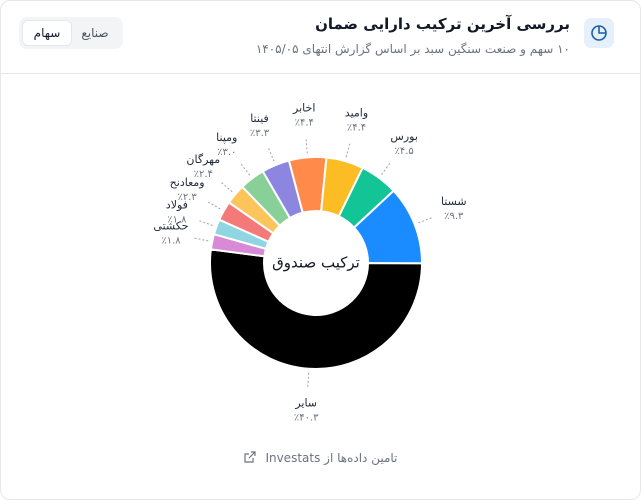  I want to click on value-label: ٪۴.۵, so click(403, 151).